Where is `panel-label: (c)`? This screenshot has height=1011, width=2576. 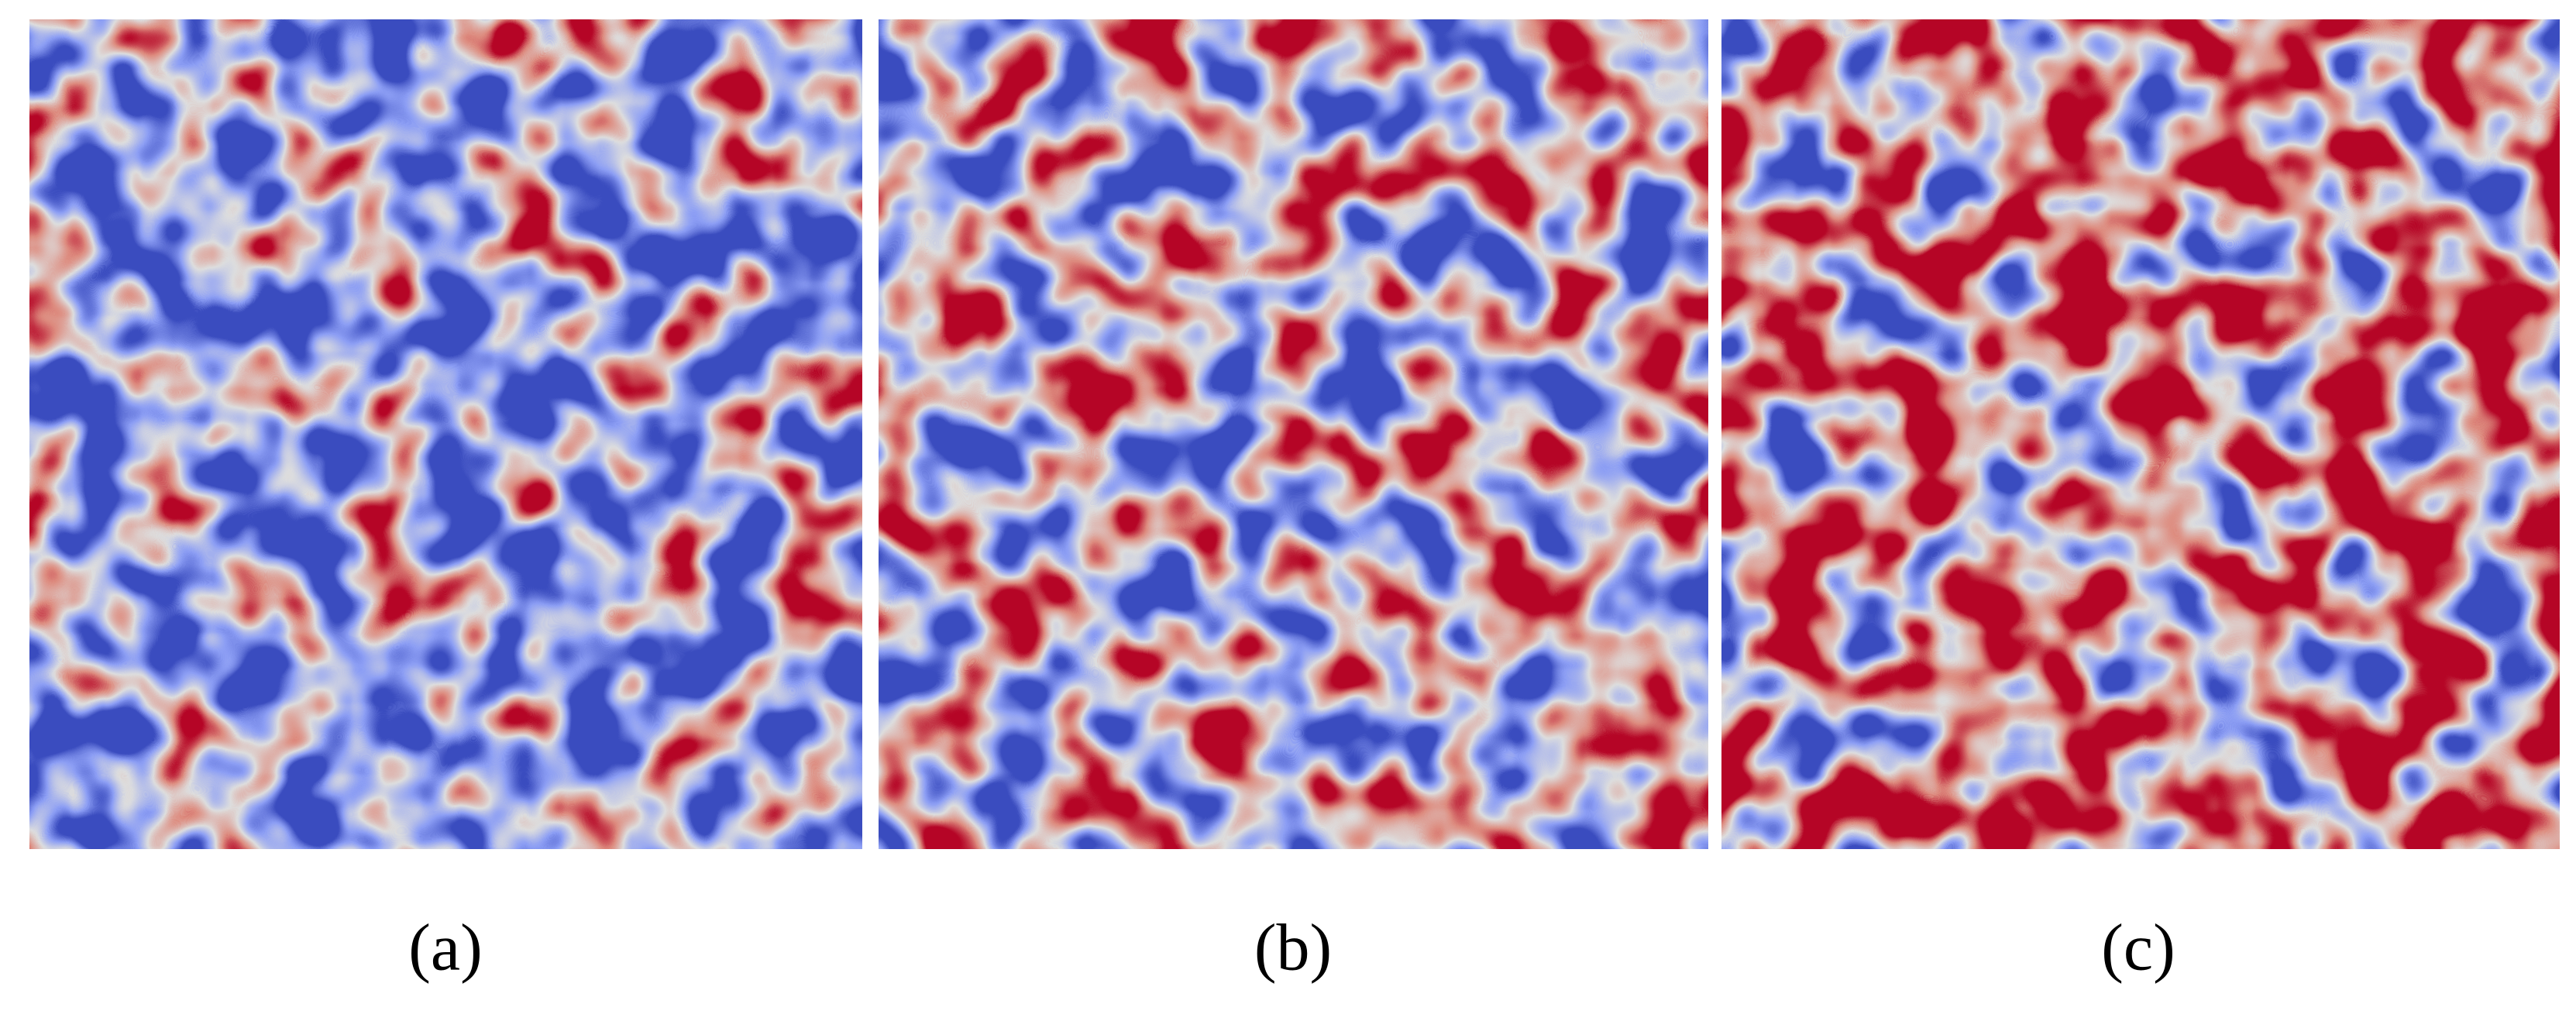
panel-label: (c) is located at coordinates (2138, 948).